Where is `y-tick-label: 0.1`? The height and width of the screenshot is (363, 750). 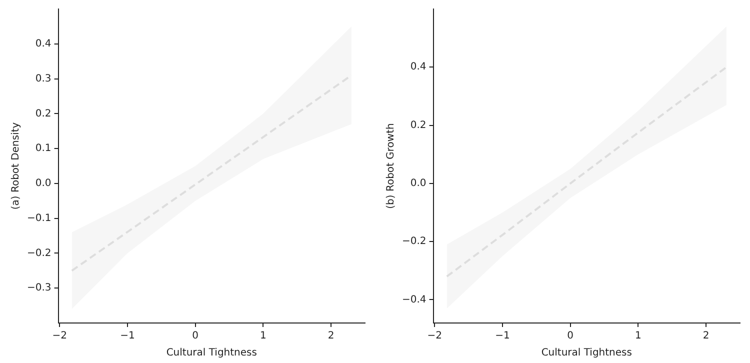
y-tick-label: 0.1 is located at coordinates (43, 148).